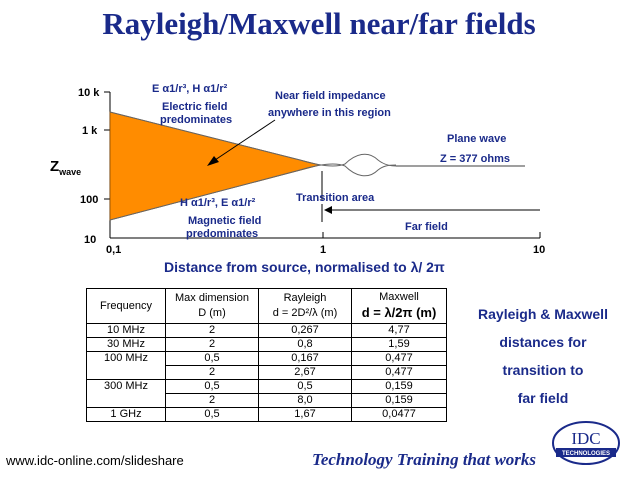 The height and width of the screenshot is (478, 638). I want to click on table-row: 2 8,0 0,159, so click(266, 400).